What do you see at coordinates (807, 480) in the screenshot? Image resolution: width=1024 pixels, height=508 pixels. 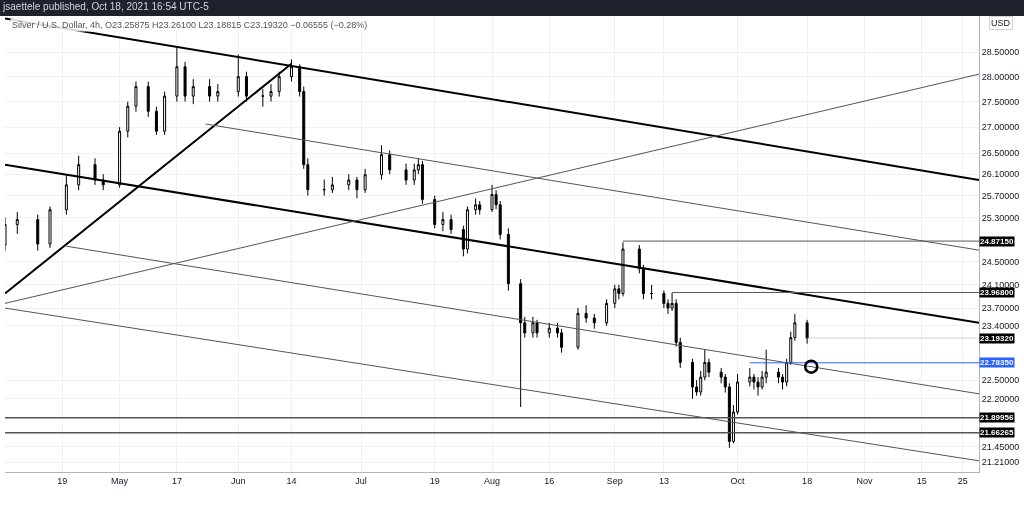 I see `x-tick-label: 18` at bounding box center [807, 480].